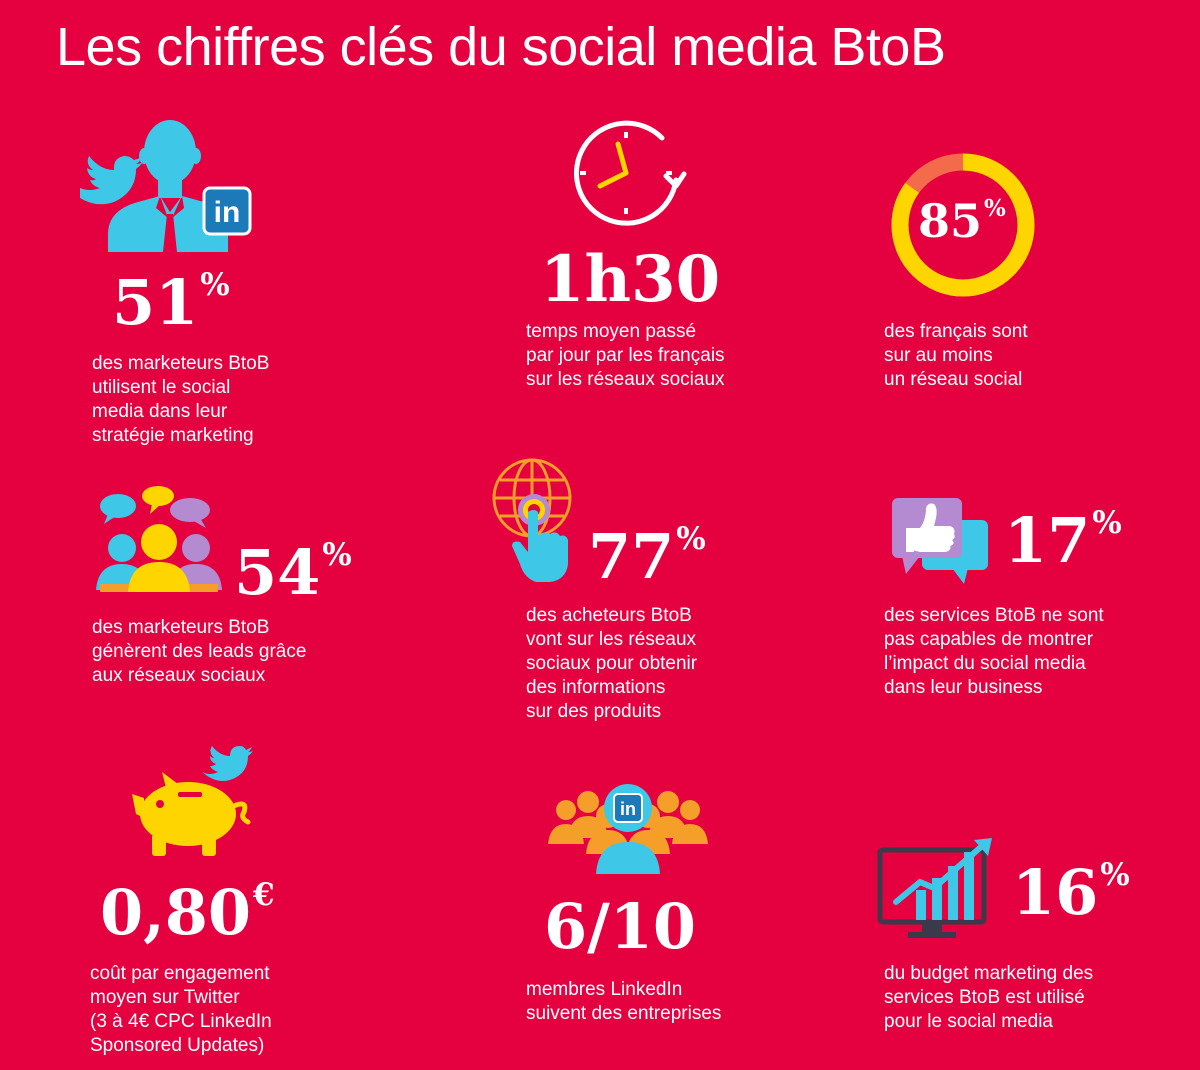 The height and width of the screenshot is (1070, 1200). Describe the element at coordinates (1063, 540) in the screenshot. I see `stat-value: 17%` at that location.